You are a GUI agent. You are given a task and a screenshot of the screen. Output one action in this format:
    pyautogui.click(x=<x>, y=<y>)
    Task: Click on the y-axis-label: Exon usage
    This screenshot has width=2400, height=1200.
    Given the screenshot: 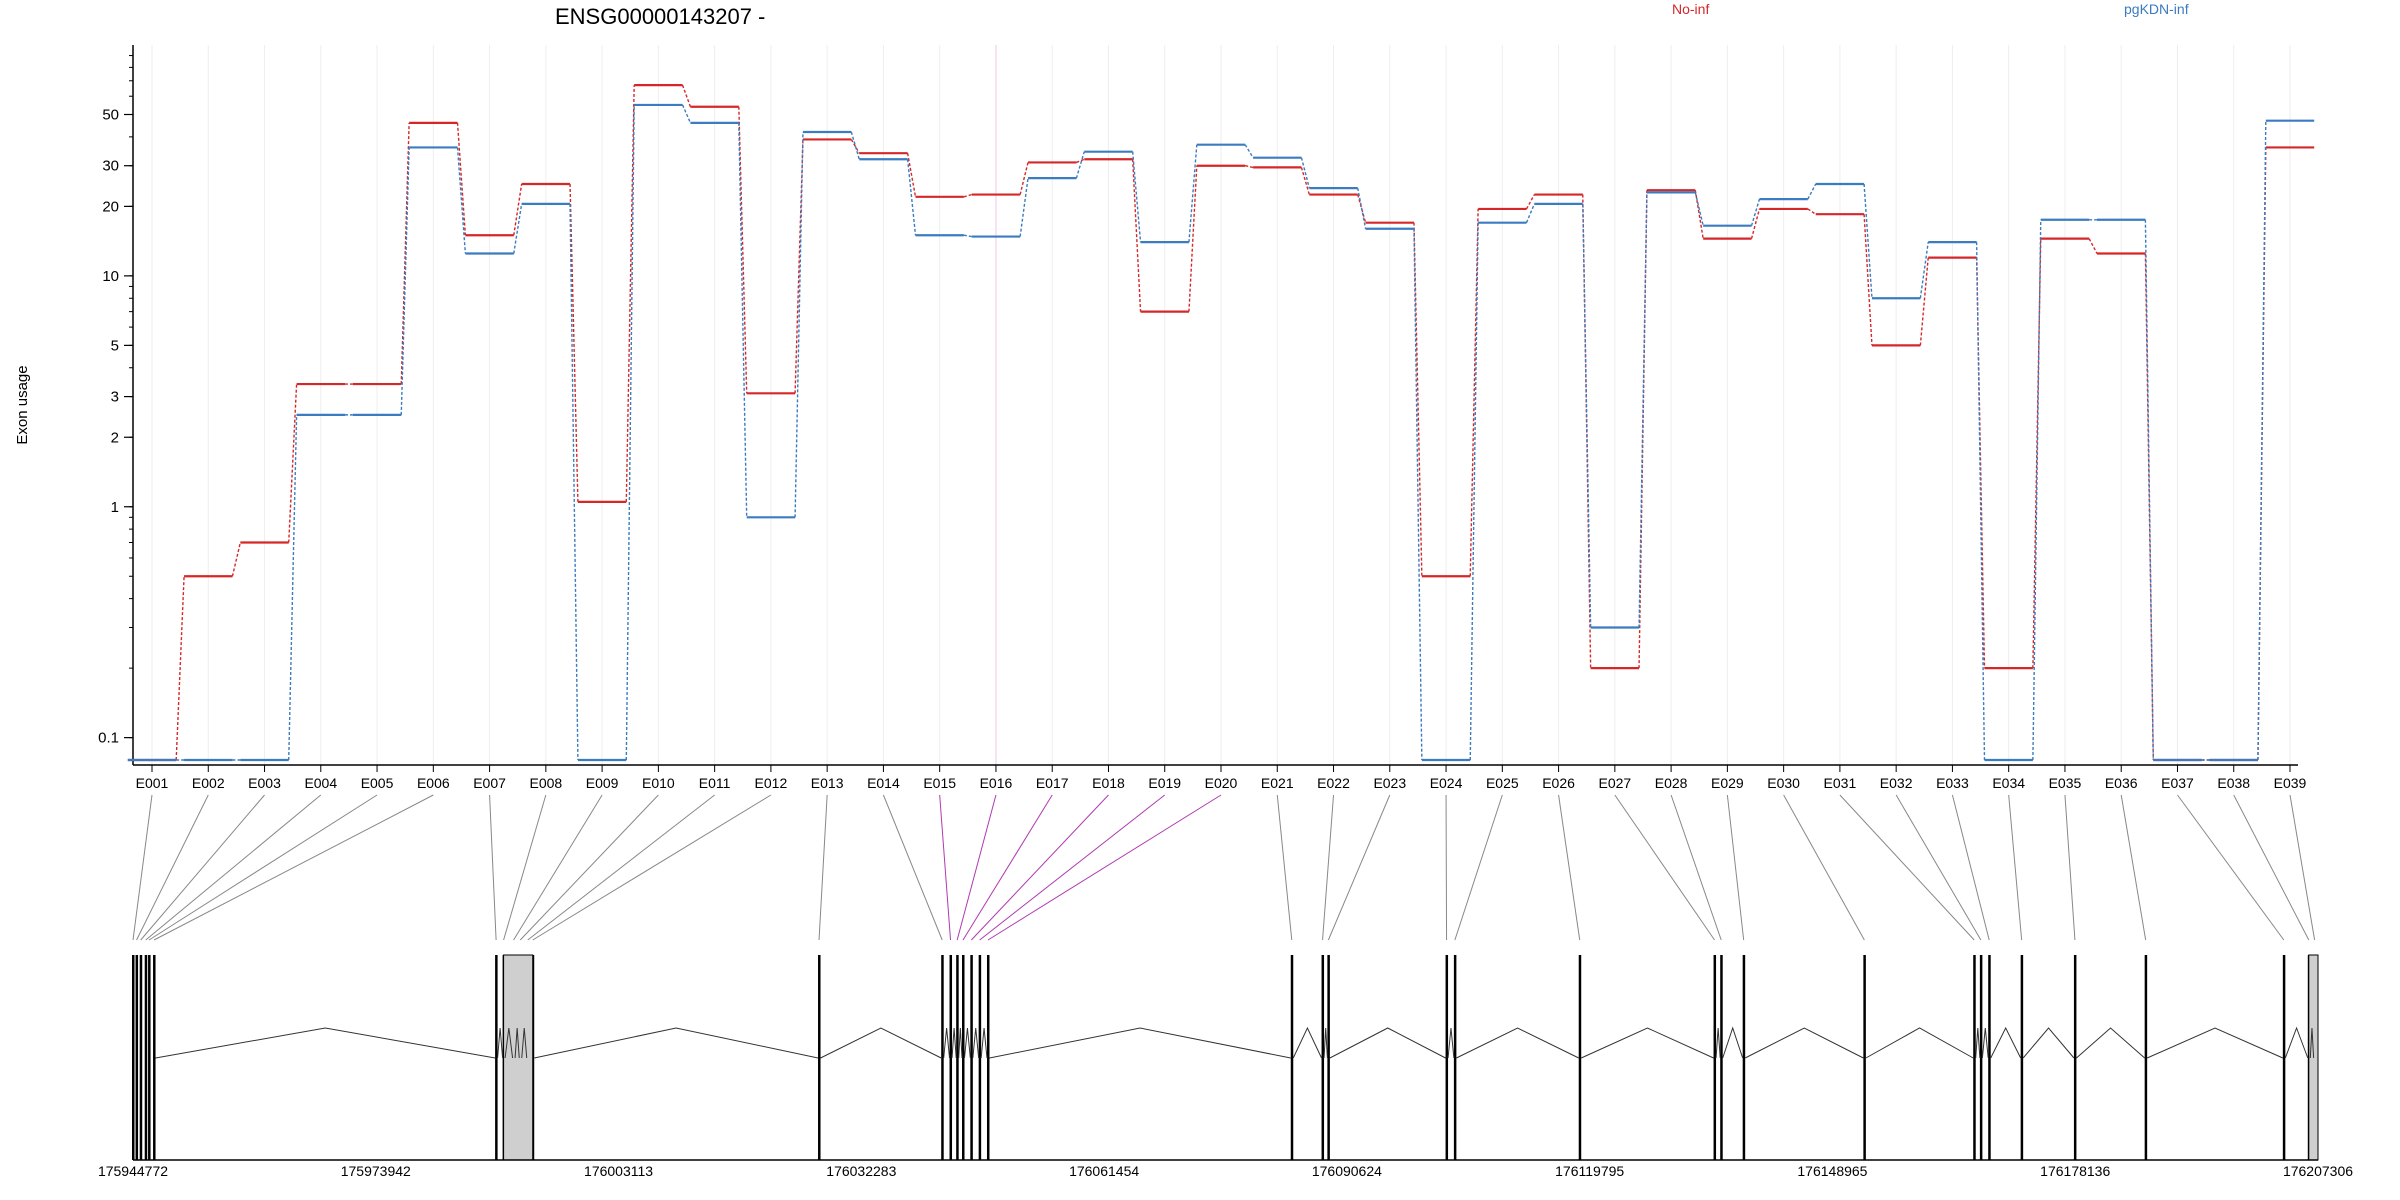 What is the action you would take?
    pyautogui.click(x=22, y=404)
    